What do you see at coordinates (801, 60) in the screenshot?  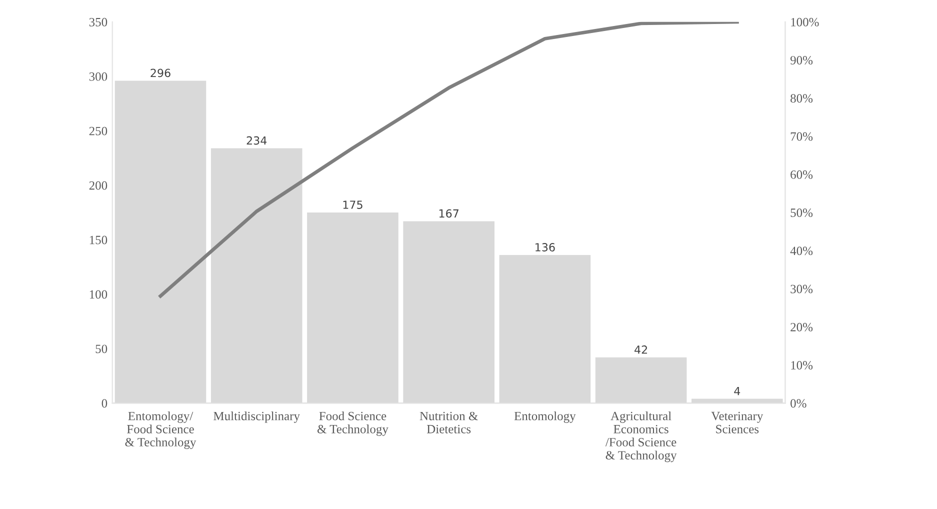 I see `y2-tick-label: 90%` at bounding box center [801, 60].